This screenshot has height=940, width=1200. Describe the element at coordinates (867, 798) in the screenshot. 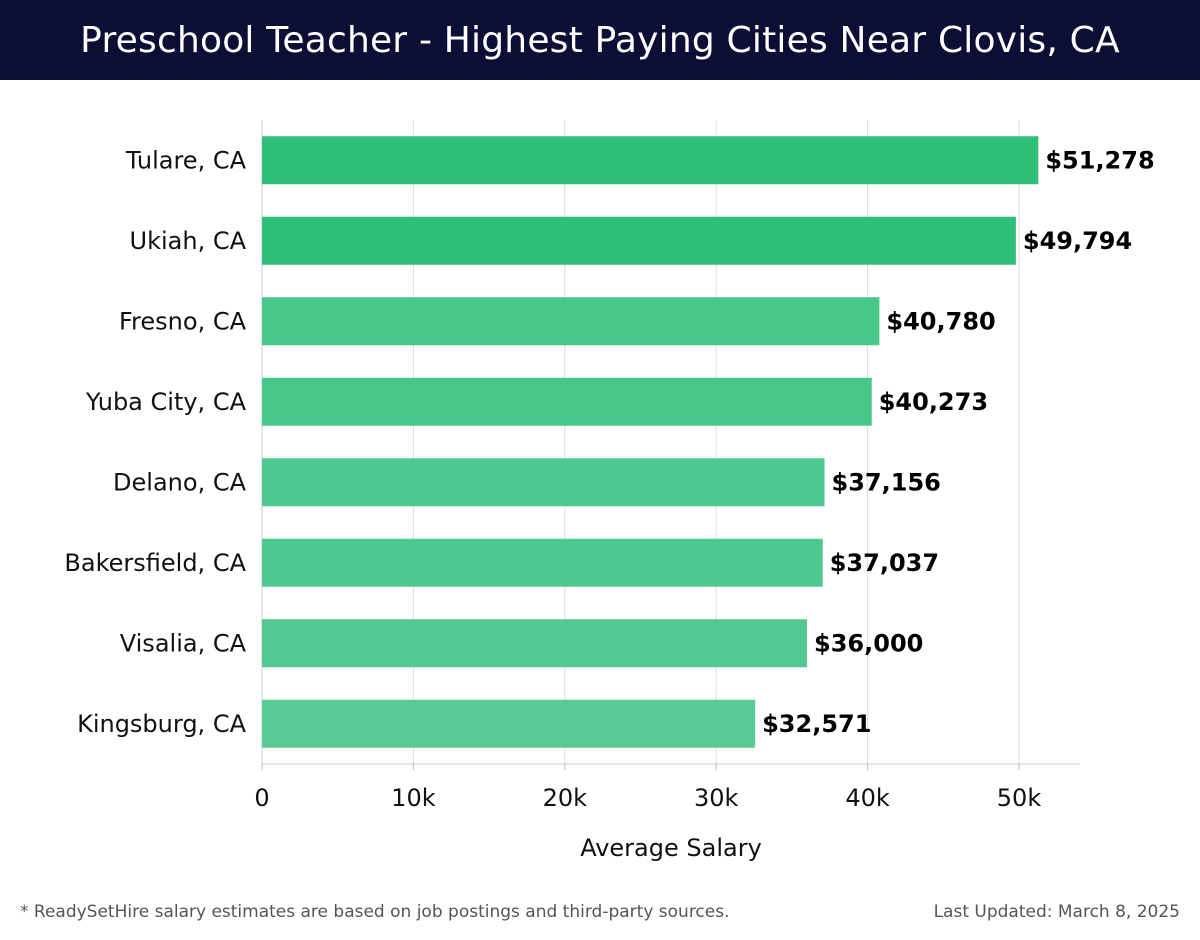

I see `x-tick-label: 40k` at that location.